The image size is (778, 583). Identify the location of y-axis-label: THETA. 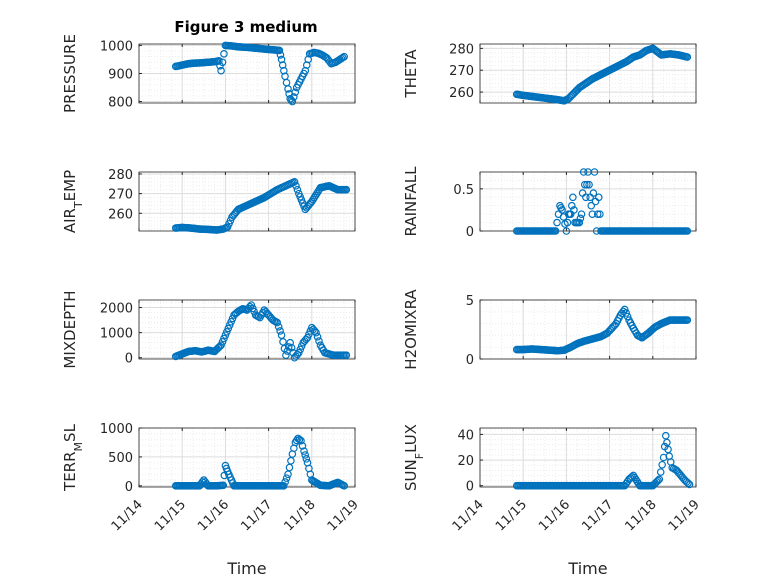
(411, 74).